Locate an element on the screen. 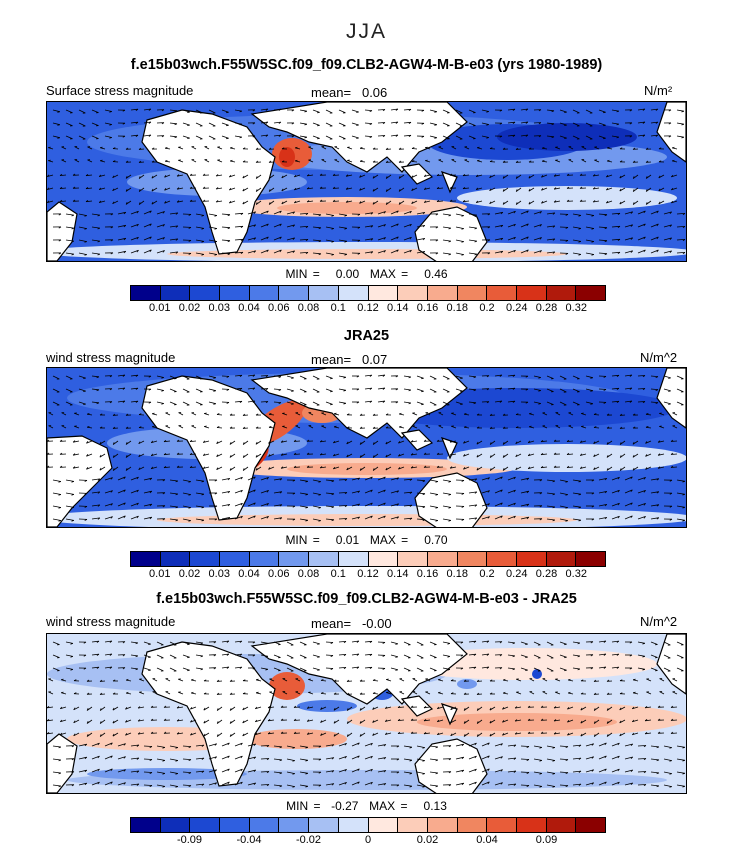  colorbar-swatch is located at coordinates (531, 559).